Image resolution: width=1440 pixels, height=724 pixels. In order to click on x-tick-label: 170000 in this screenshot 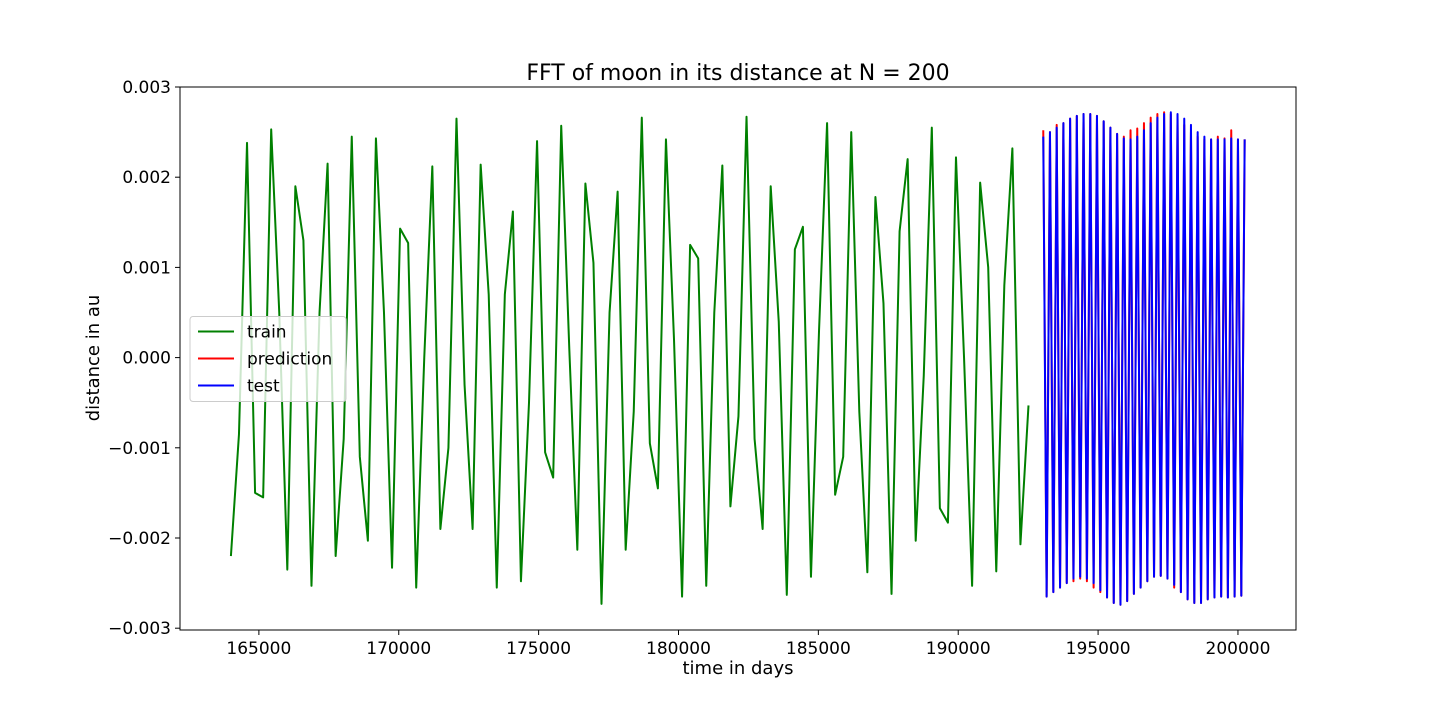, I will do `click(398, 649)`.